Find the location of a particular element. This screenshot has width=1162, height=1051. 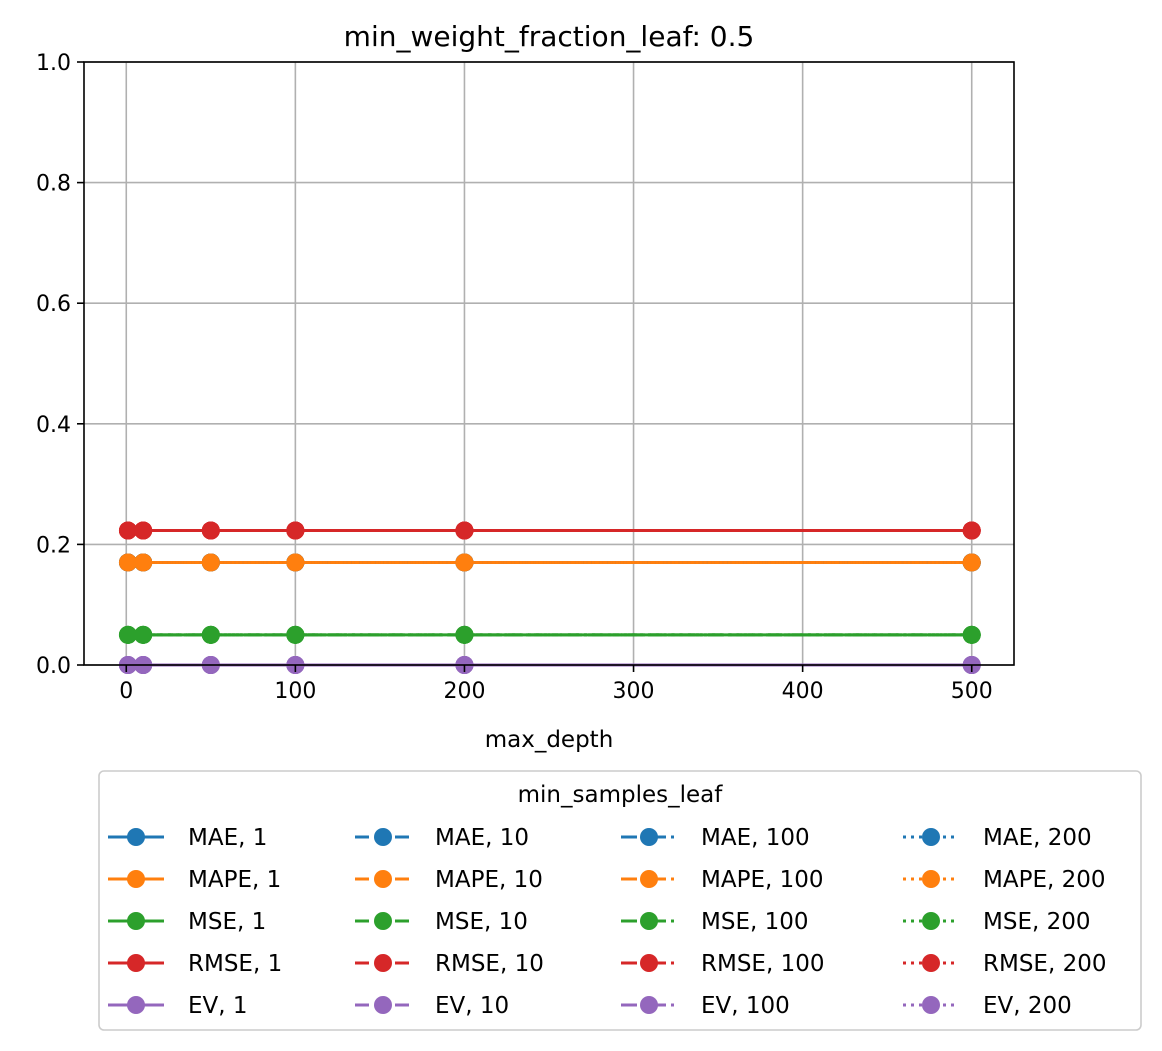

y-tick-label: 0.0 is located at coordinates (53, 666).